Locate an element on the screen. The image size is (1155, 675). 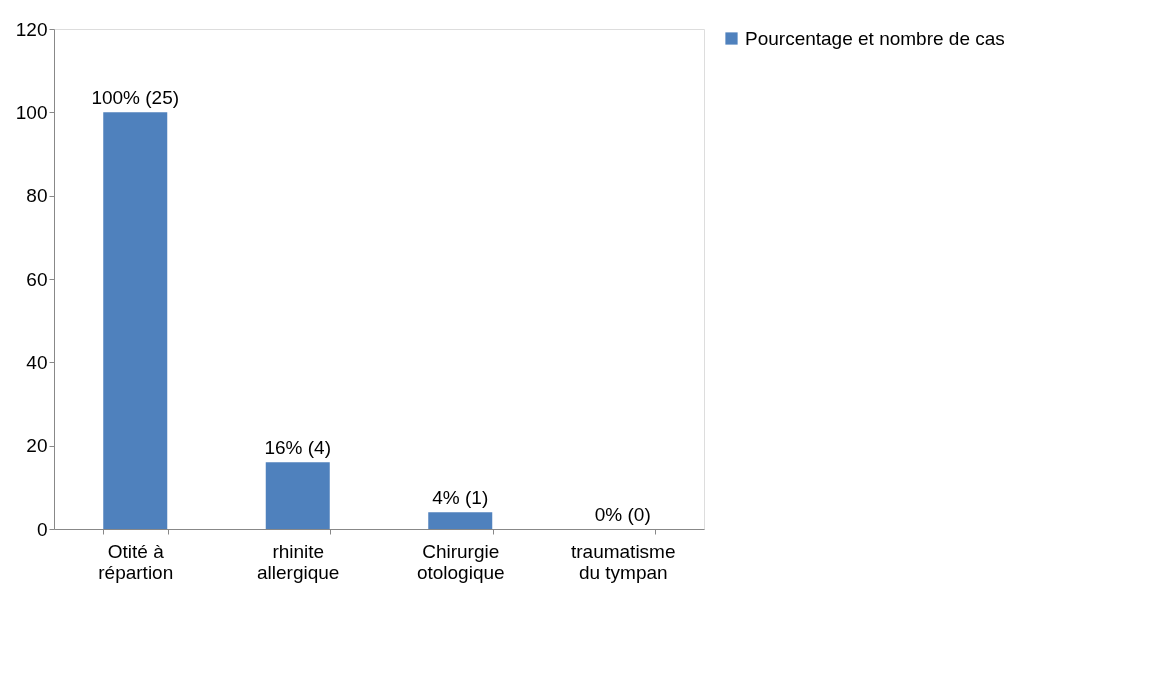
text: 0% (0) is located at coordinates (622, 514).